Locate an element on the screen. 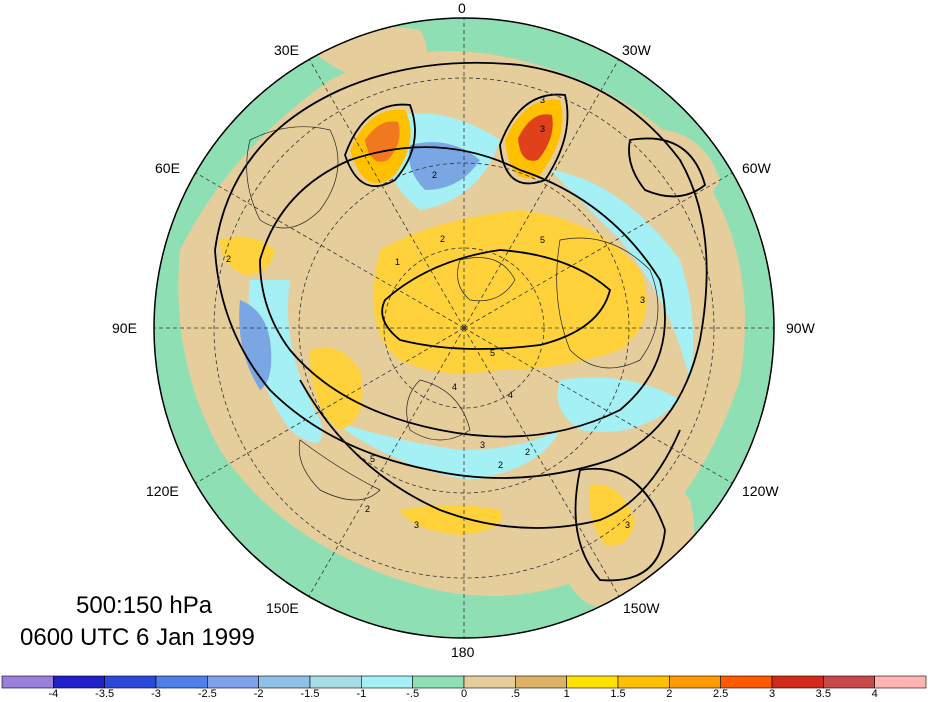  colorbar-tick-label: 1 is located at coordinates (566, 694).